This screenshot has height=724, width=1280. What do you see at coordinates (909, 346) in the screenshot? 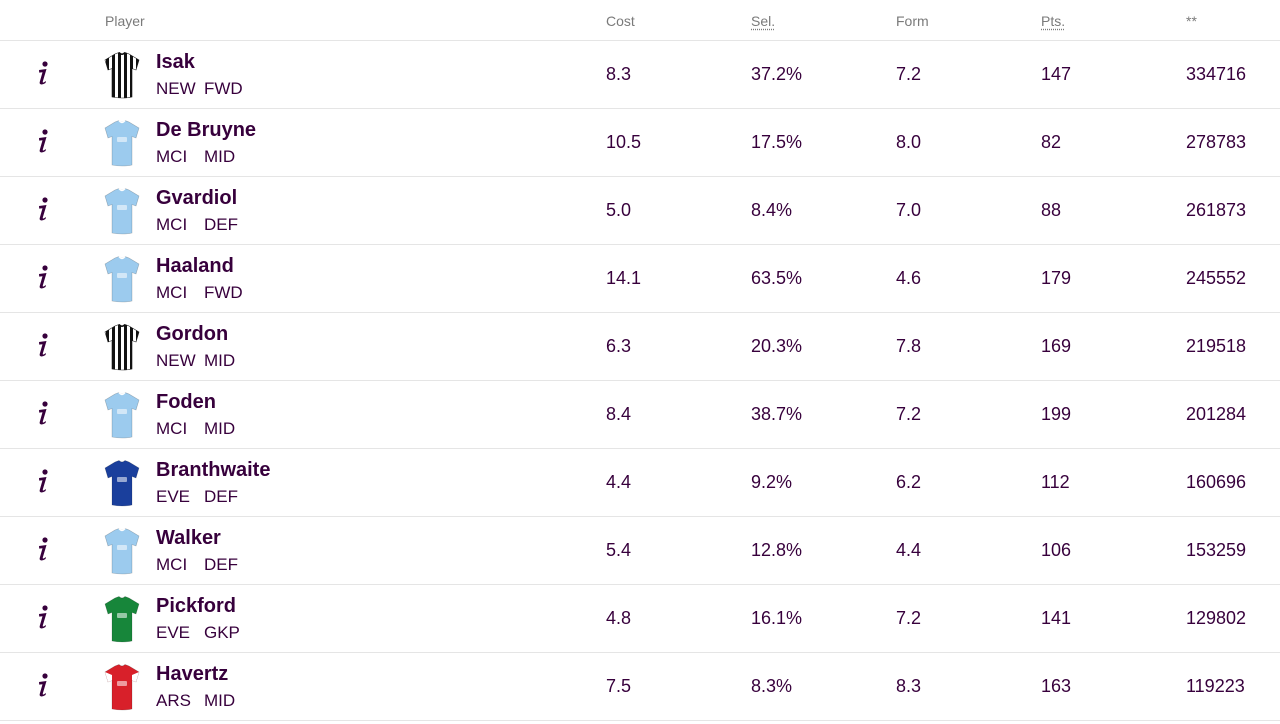
I see `player-form: 7.8` at bounding box center [909, 346].